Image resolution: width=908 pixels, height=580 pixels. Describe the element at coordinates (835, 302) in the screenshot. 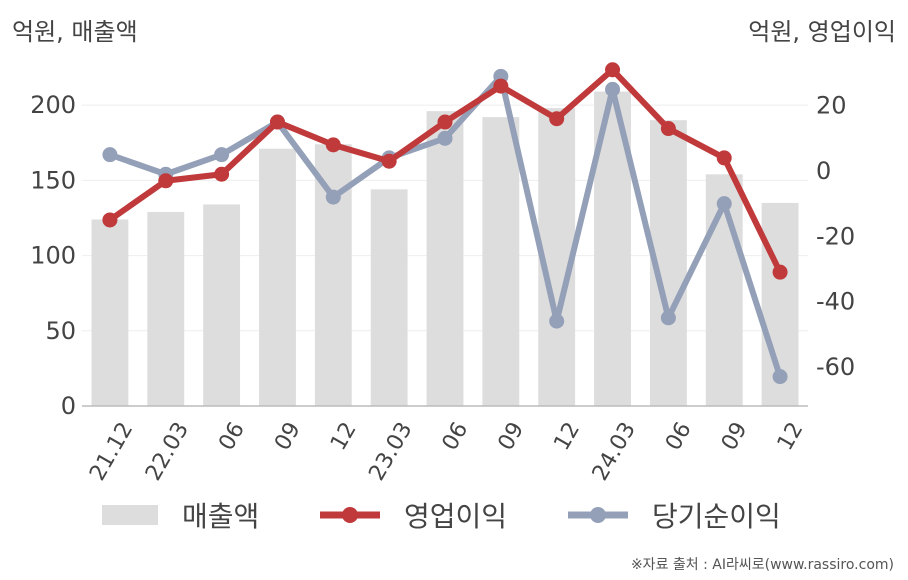

I see `right-tick-label: -40` at that location.